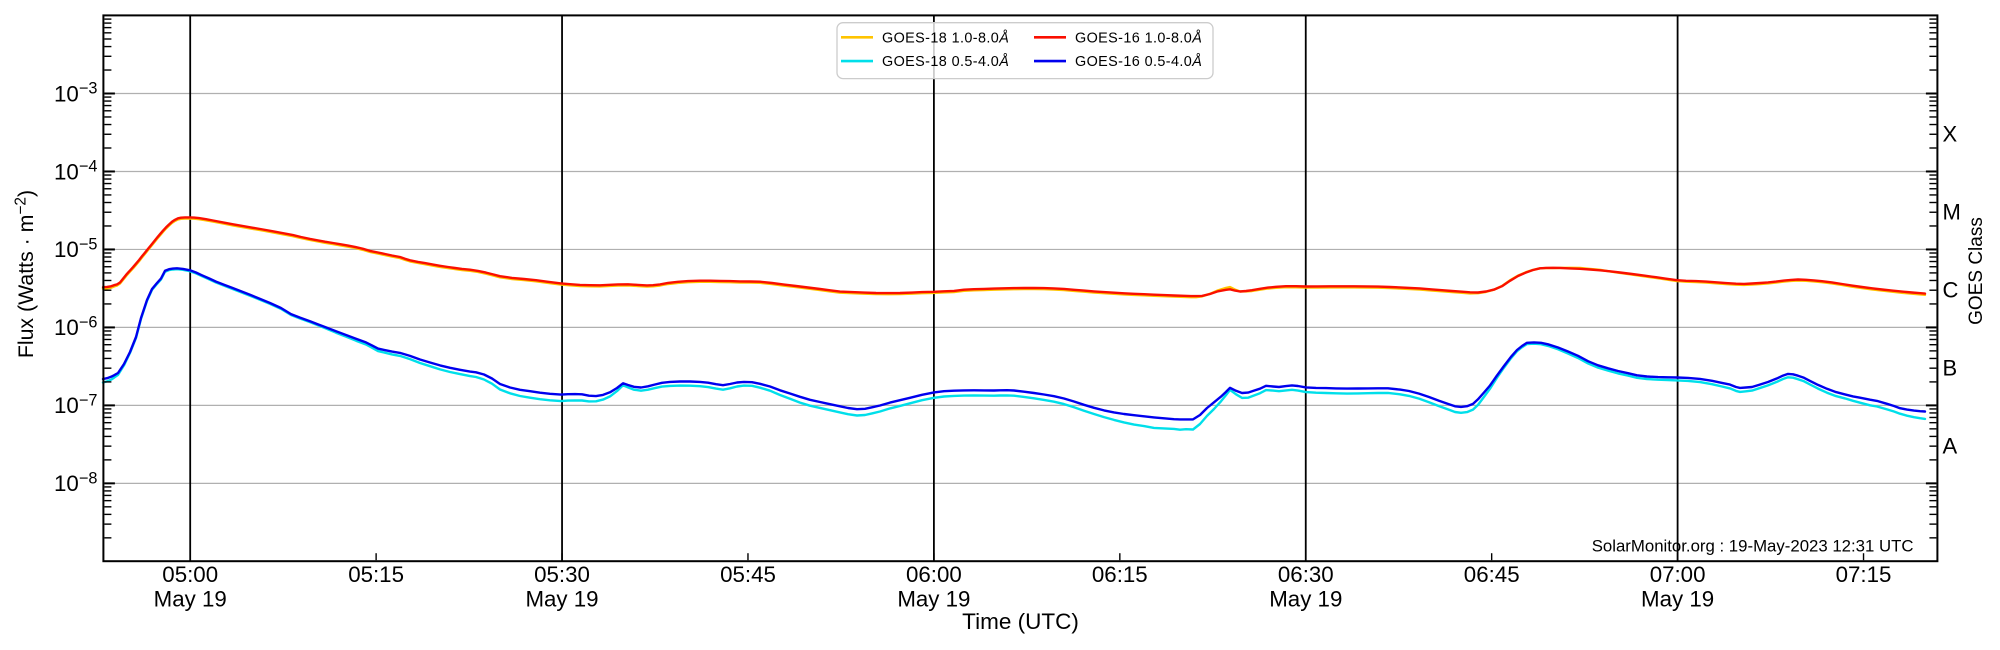 The image size is (2000, 650). What do you see at coordinates (1950, 367) in the screenshot?
I see `svg-text: B` at bounding box center [1950, 367].